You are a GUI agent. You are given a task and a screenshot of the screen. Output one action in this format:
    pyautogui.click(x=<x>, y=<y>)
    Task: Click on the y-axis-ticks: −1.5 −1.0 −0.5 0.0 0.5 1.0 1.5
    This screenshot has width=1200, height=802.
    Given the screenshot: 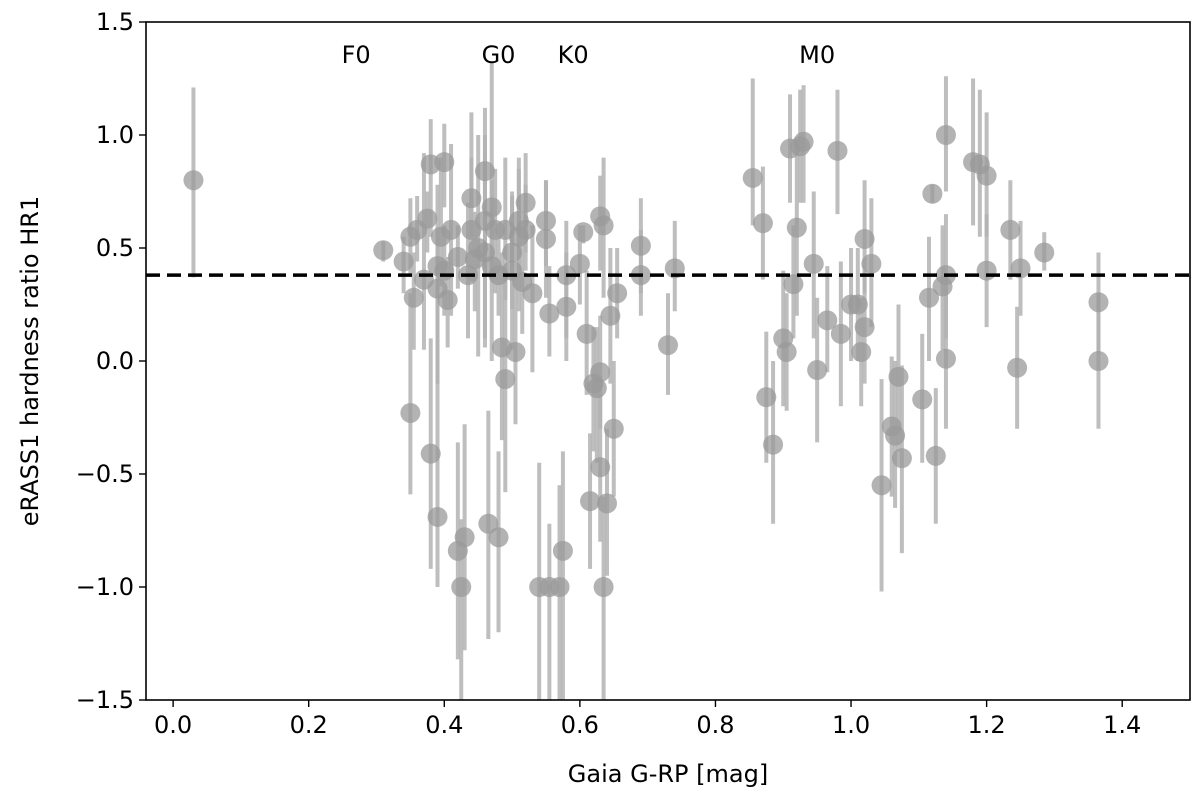 What is the action you would take?
    pyautogui.click(x=111, y=361)
    